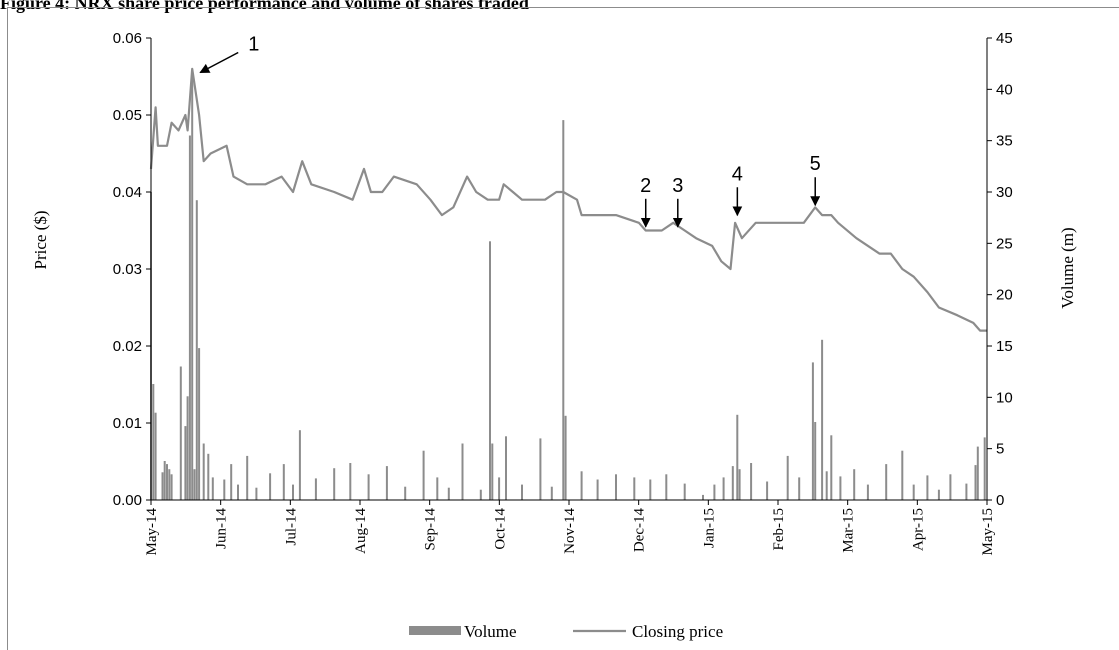  I want to click on y-right-tick-label: 25, so click(1004, 243).